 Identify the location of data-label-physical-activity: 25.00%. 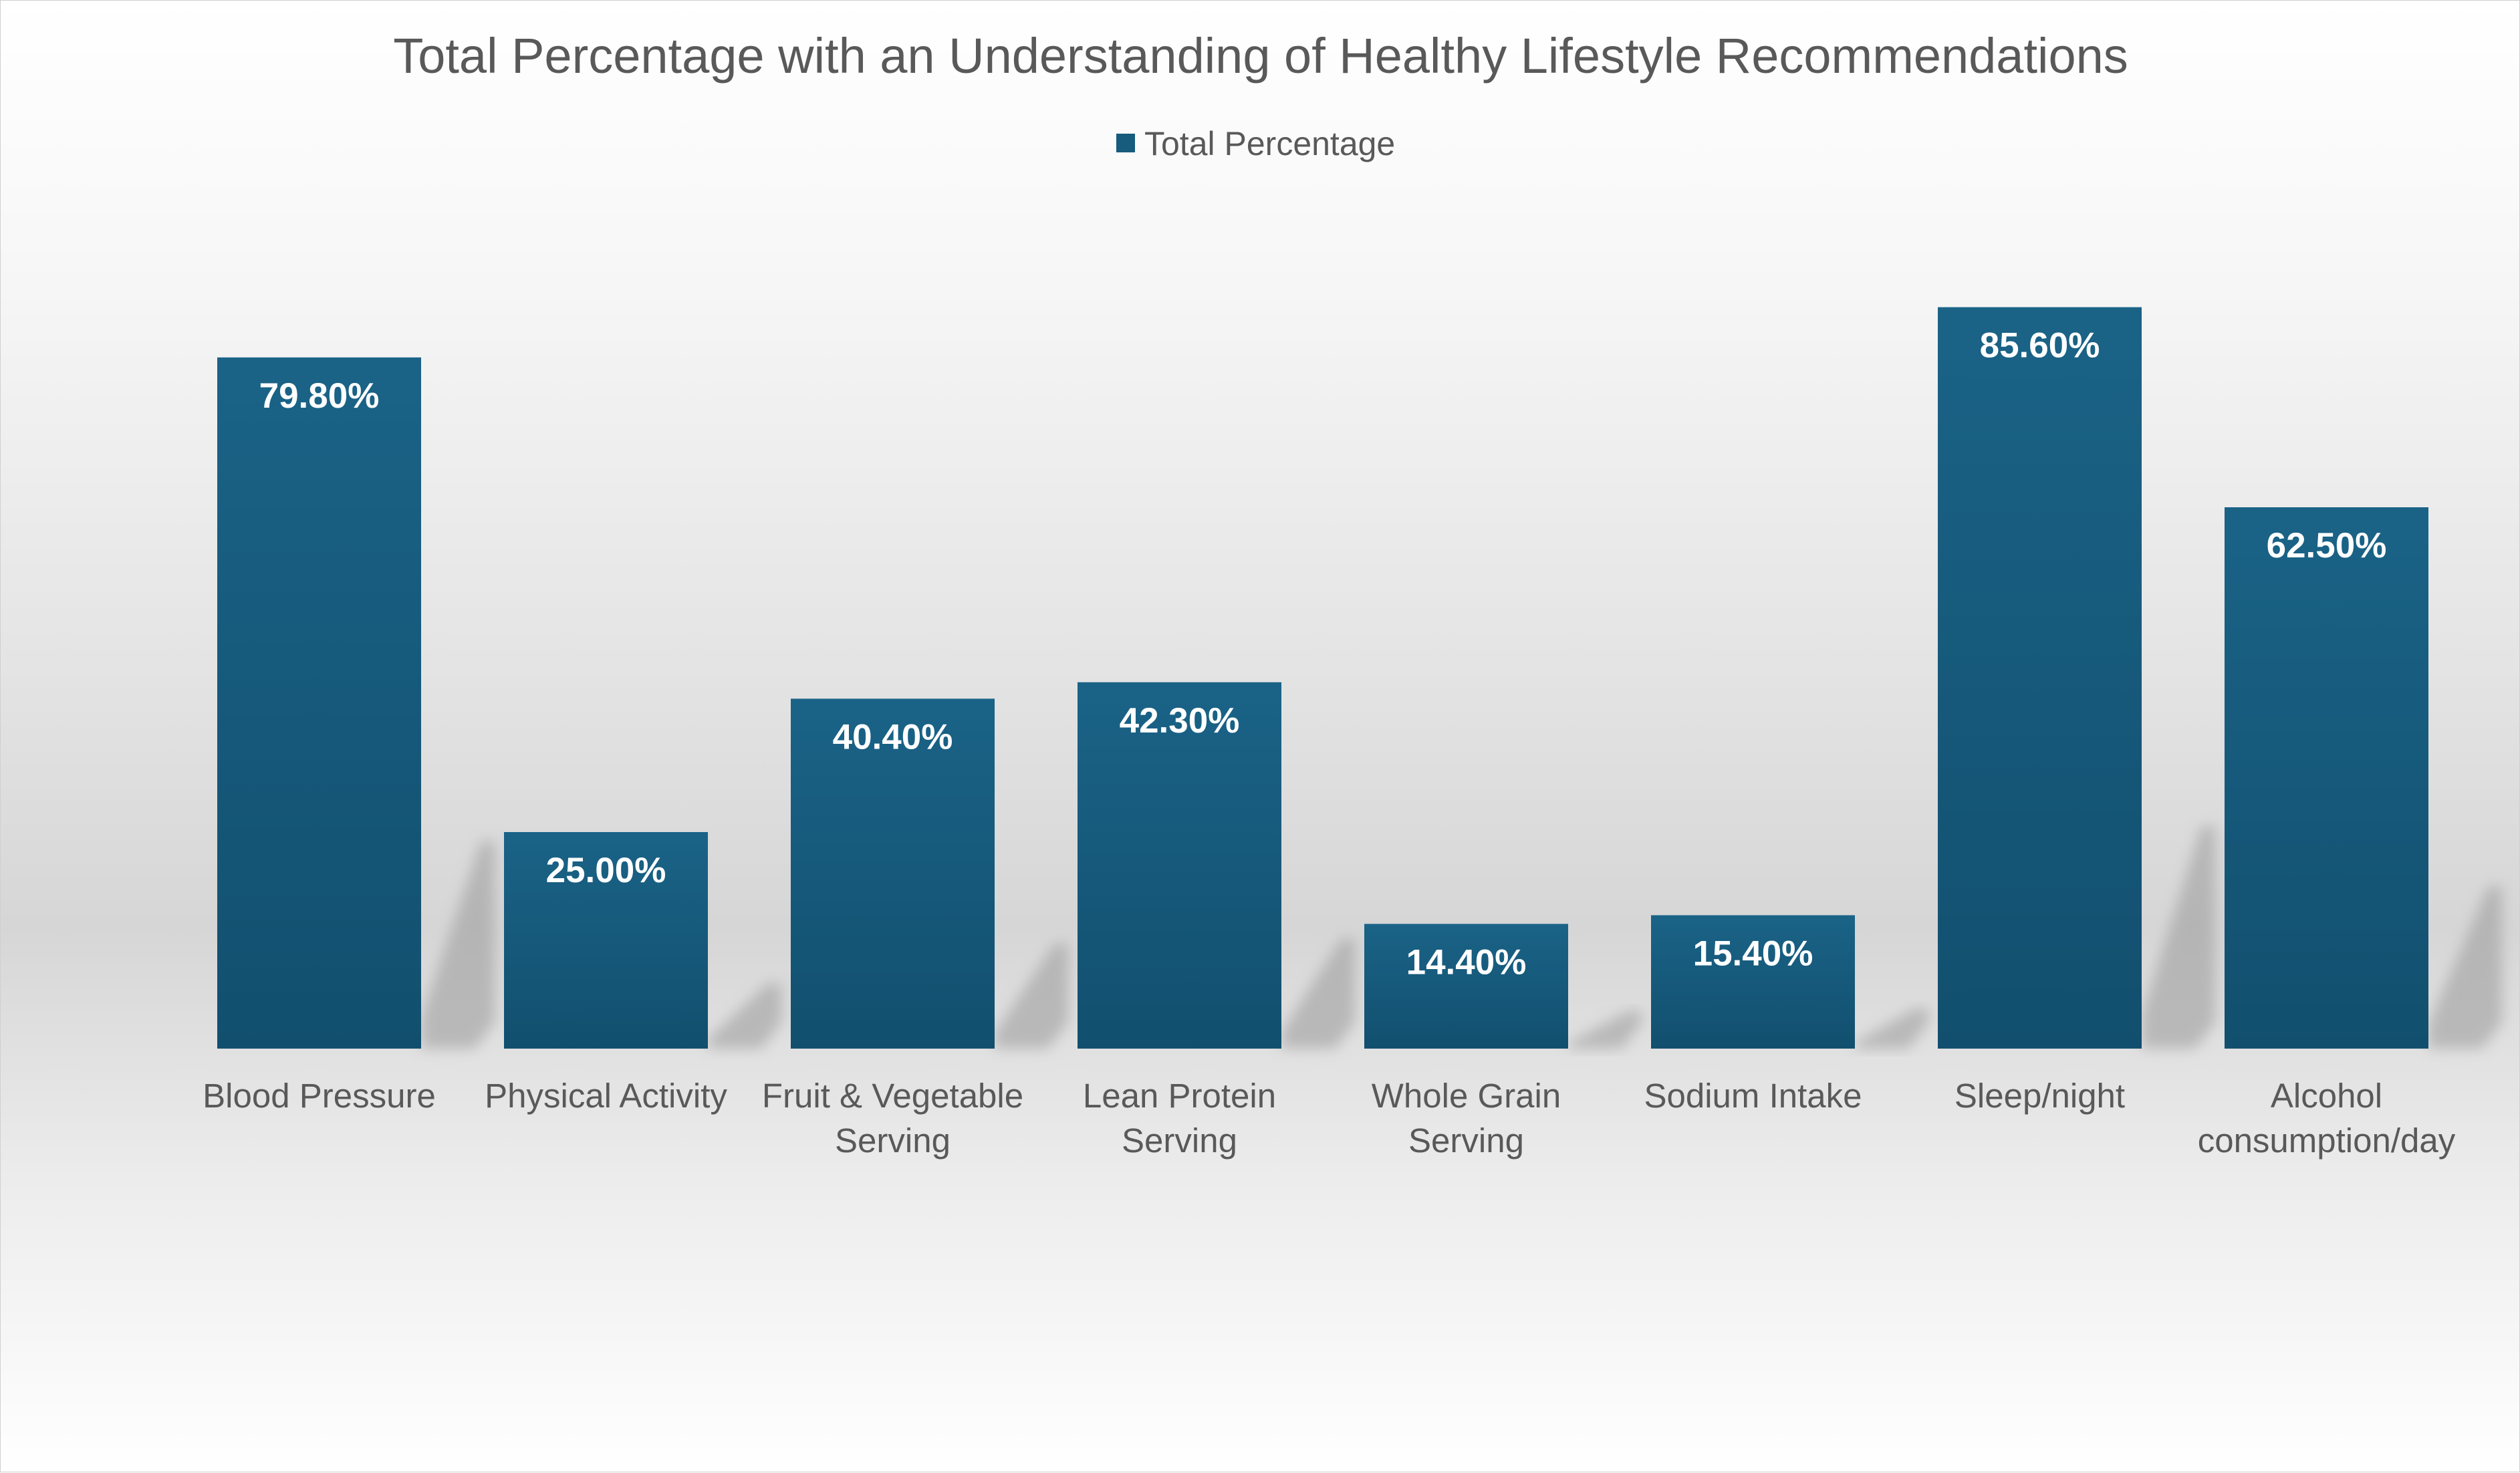
(606, 871).